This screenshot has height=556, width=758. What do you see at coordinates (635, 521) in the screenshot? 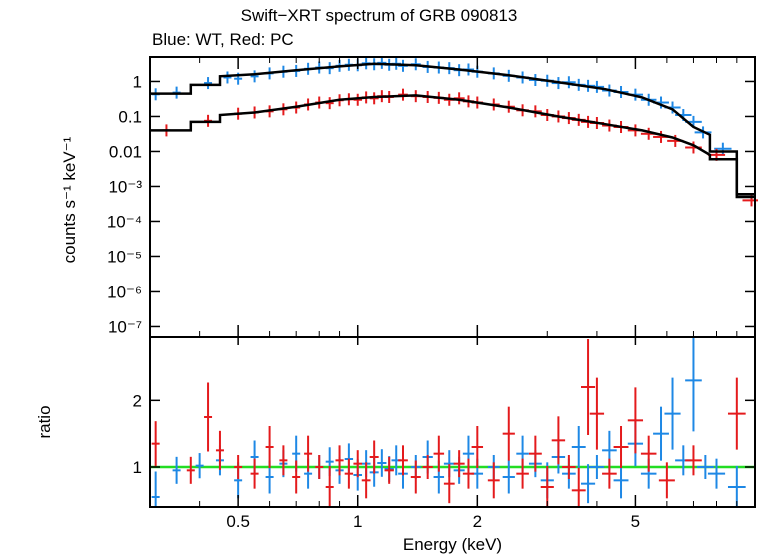
I see `x-tick-label: 5` at bounding box center [635, 521].